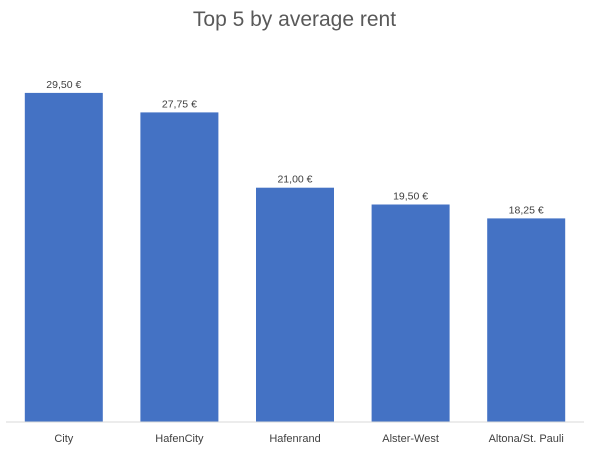  Describe the element at coordinates (410, 197) in the screenshot. I see `data-label-3: 19,50 €` at that location.